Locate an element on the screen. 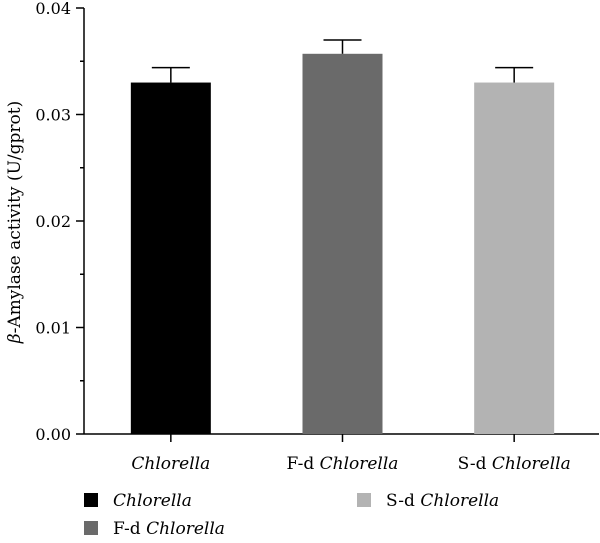 This screenshot has width=600, height=543. legend-item: Chlorella is located at coordinates (138, 501).